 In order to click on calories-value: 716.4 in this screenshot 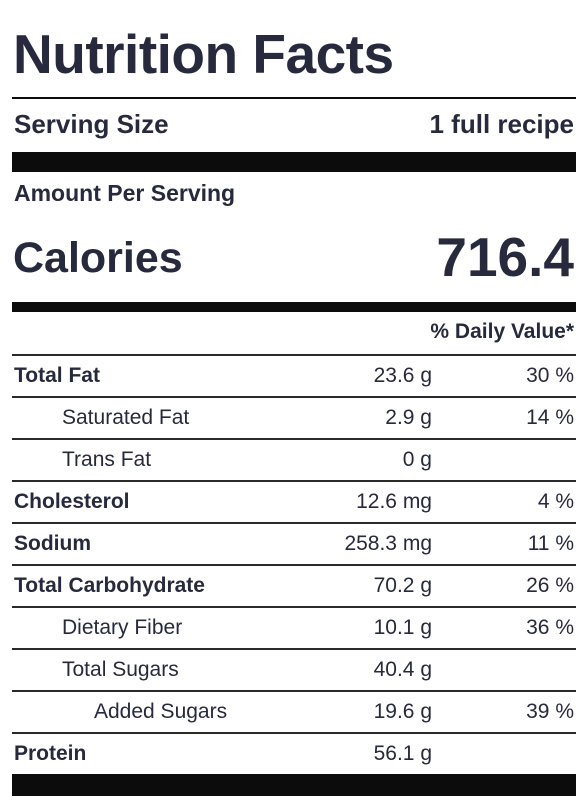, I will do `click(505, 257)`.